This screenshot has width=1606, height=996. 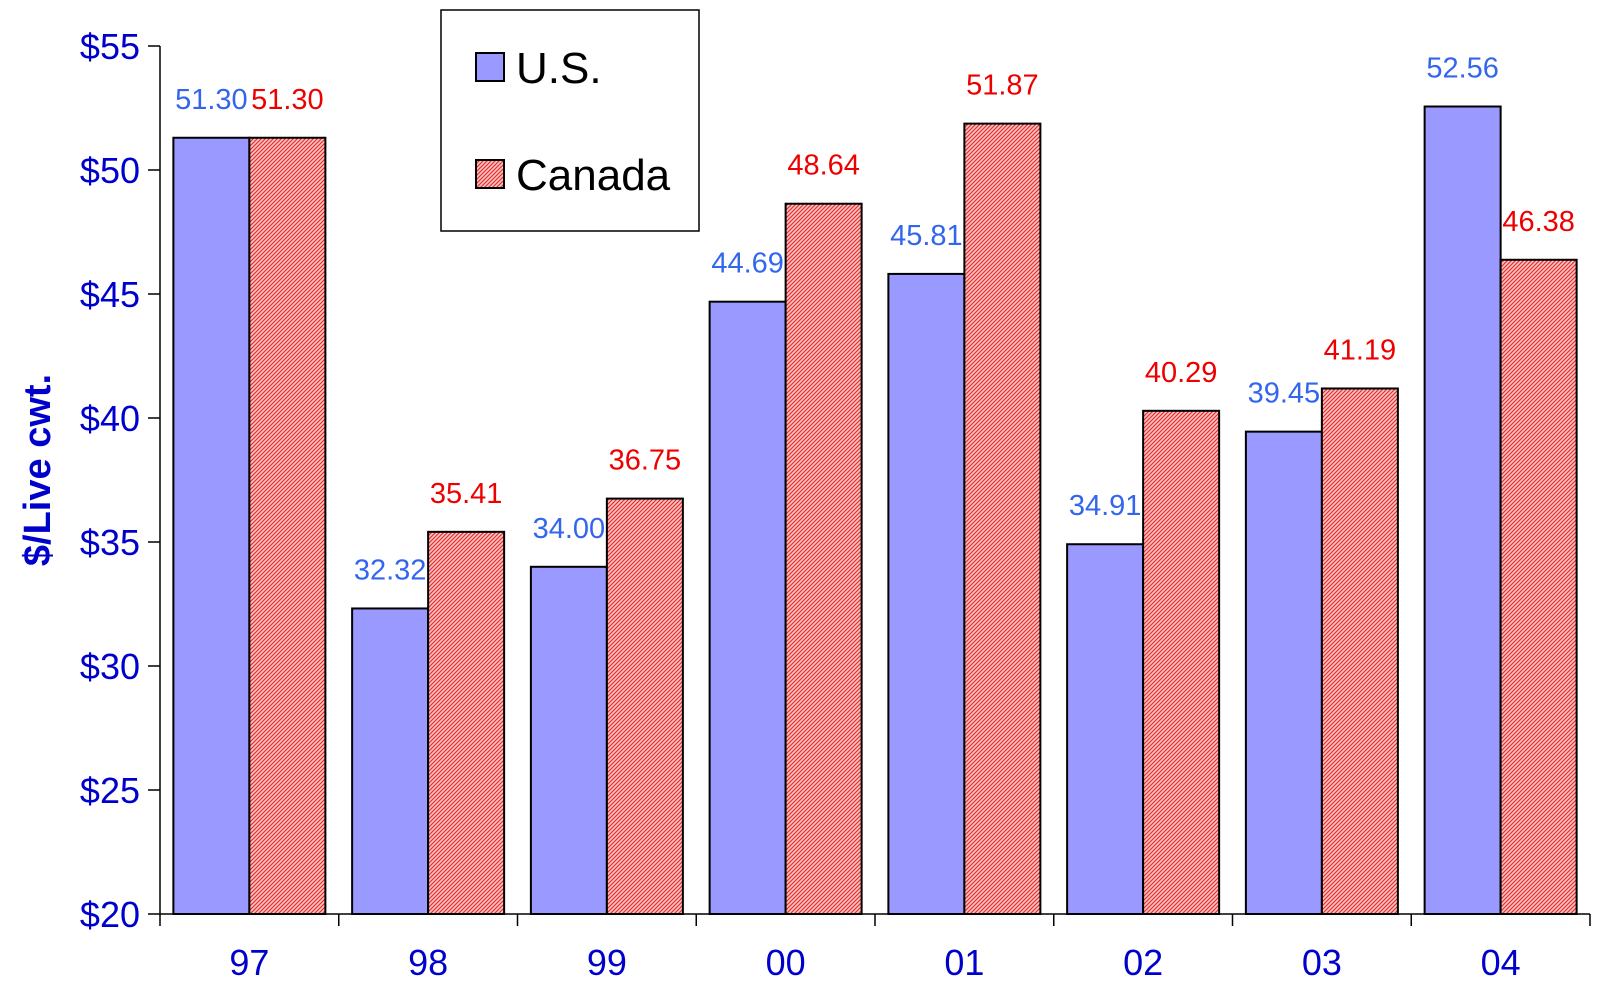 What do you see at coordinates (490, 174) in the screenshot?
I see `legend-swatch-canada` at bounding box center [490, 174].